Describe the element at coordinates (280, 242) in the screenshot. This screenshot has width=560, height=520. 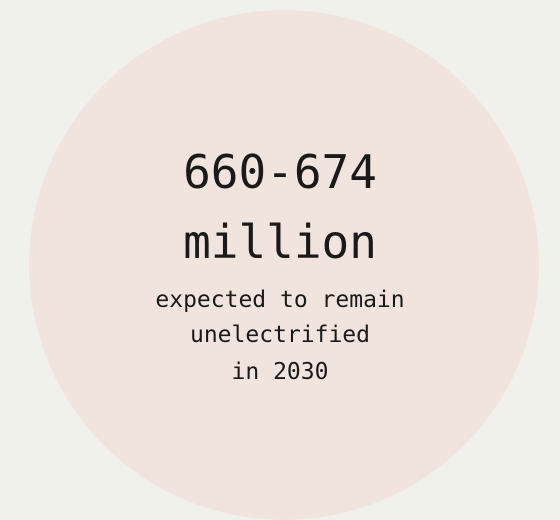
I see `stat-figure-unit: million` at that location.